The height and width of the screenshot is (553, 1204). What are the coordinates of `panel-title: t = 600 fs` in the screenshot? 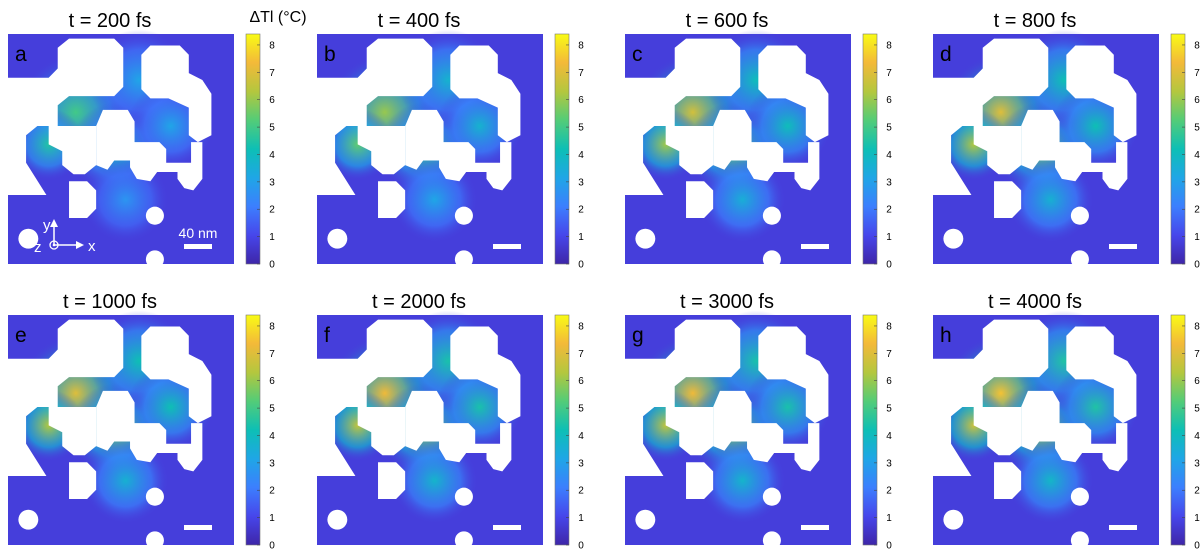 It's located at (727, 21).